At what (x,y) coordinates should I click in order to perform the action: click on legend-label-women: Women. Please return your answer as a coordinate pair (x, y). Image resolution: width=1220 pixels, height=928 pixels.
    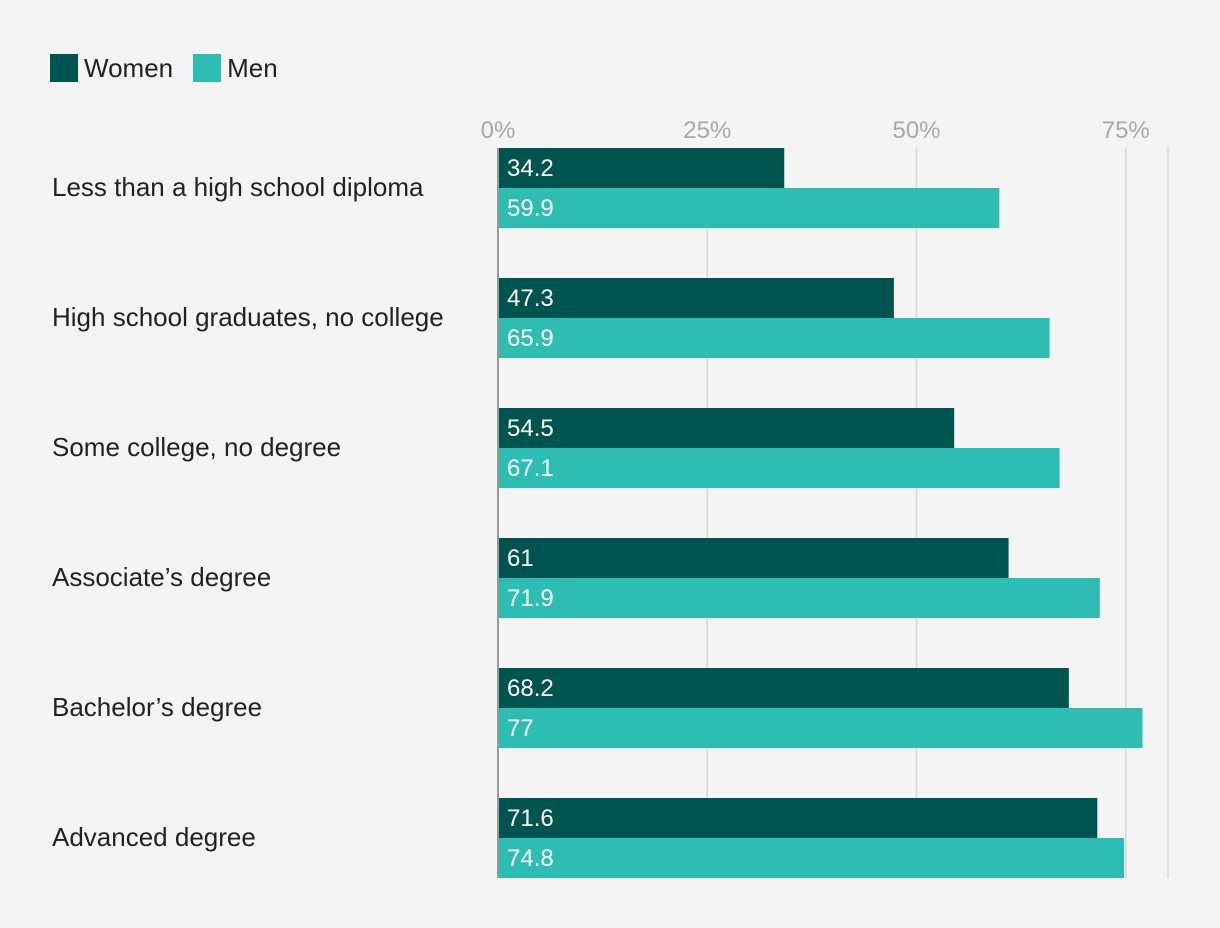
    Looking at the image, I should click on (129, 67).